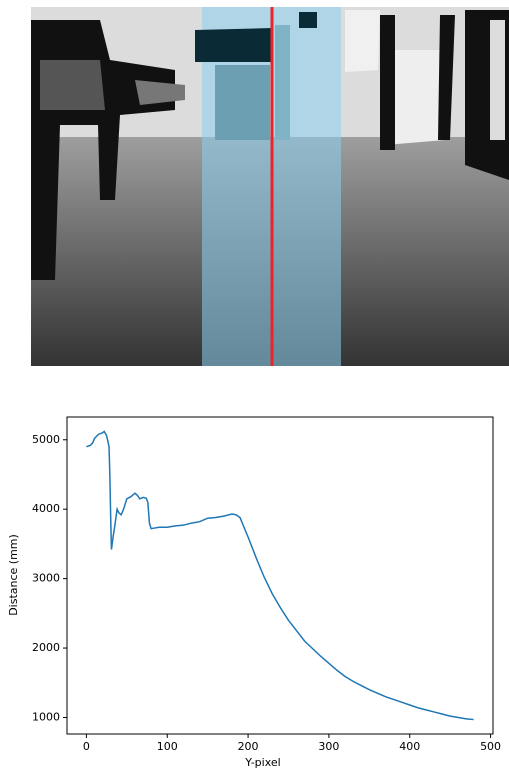 The height and width of the screenshot is (775, 509). I want to click on x-tick-label: 500, so click(490, 746).